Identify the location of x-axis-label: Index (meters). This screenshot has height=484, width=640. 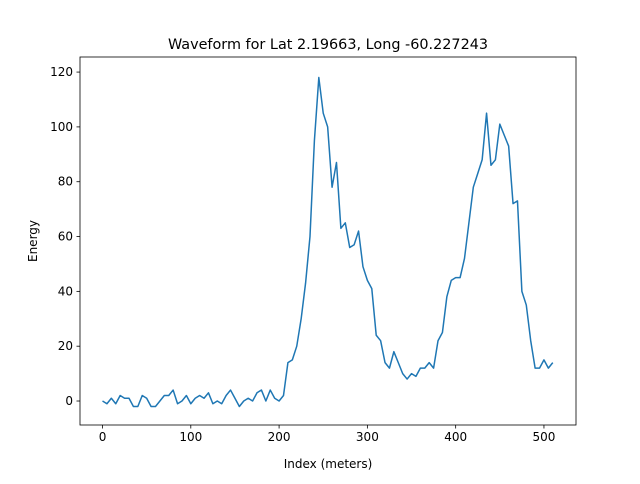
(328, 464).